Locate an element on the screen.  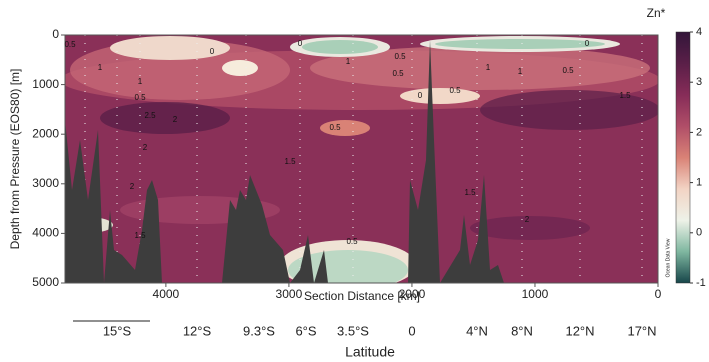
y-tick-label: 1000 is located at coordinates (45, 84).